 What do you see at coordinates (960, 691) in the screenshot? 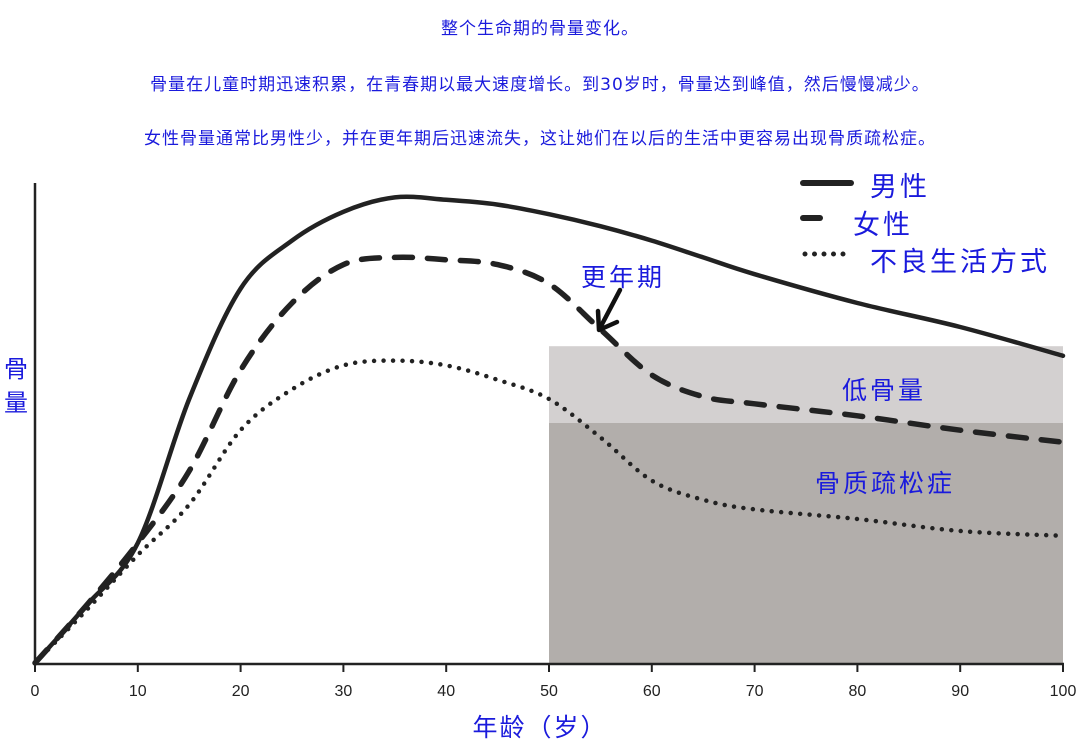
I see `x-tick-label: 90` at bounding box center [960, 691].